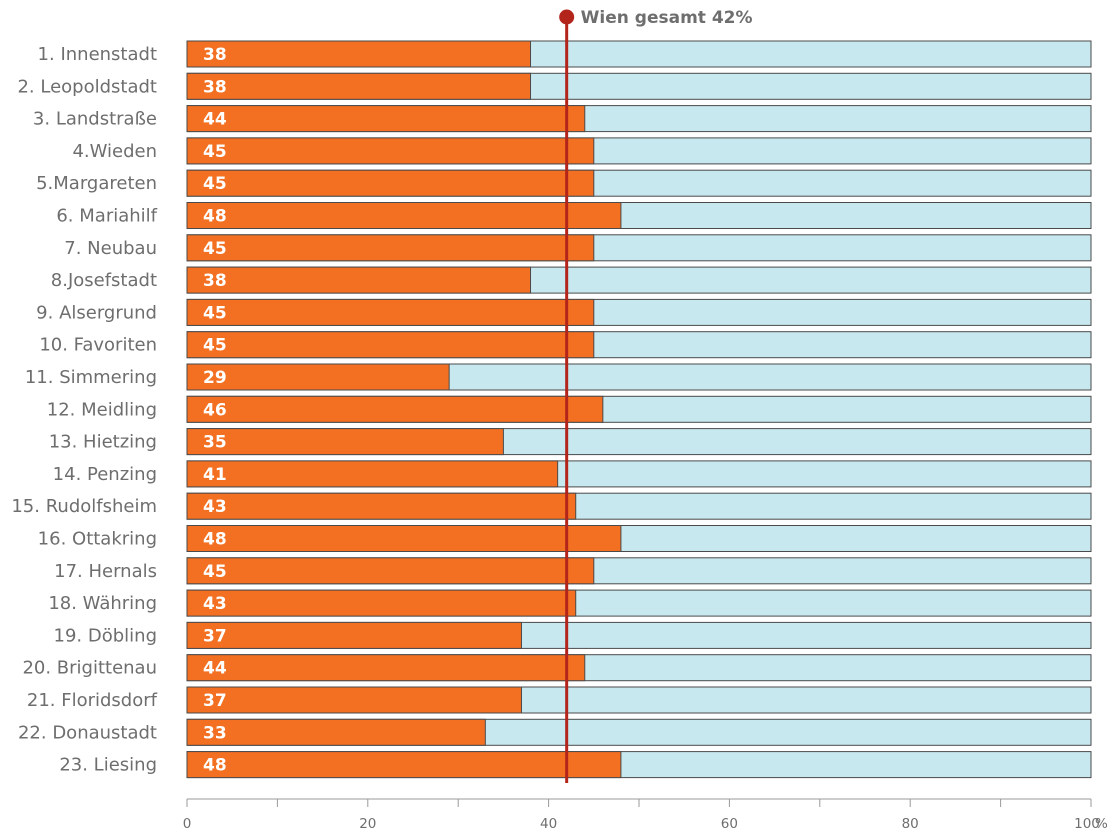 This screenshot has width=1111, height=834. Describe the element at coordinates (645, 815) in the screenshot. I see `x-axis: 0 20 40 60 80 100%` at that location.